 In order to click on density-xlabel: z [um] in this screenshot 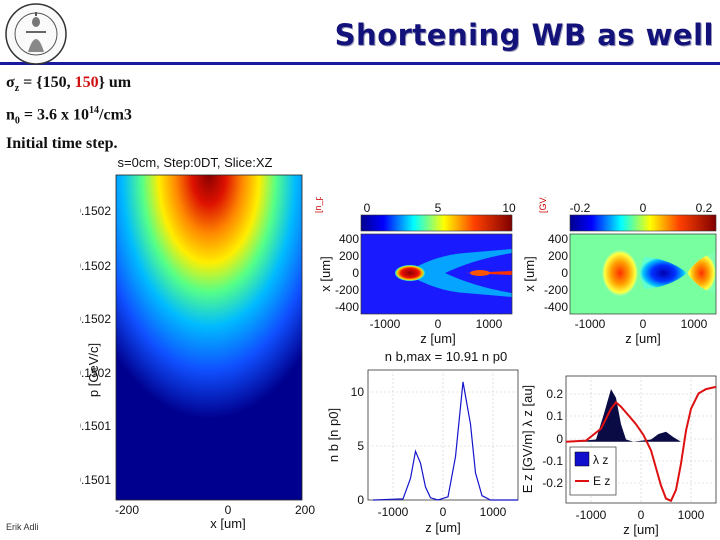, I will do `click(437, 338)`.